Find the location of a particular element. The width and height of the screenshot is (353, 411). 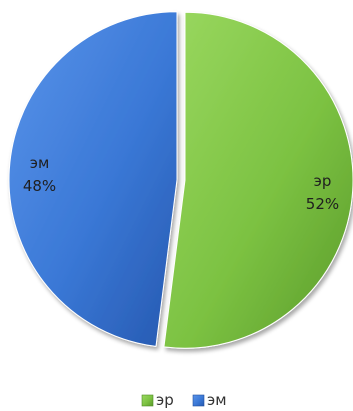

data-label-category-0: эр is located at coordinates (323, 181).